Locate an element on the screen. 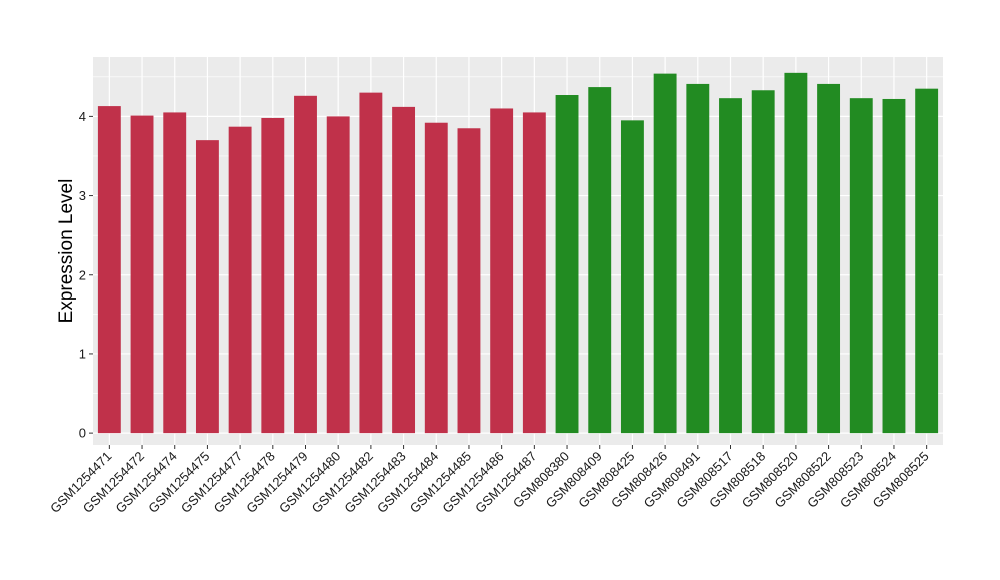 The image size is (1000, 580). y-tick-label: 2 is located at coordinates (82, 274).